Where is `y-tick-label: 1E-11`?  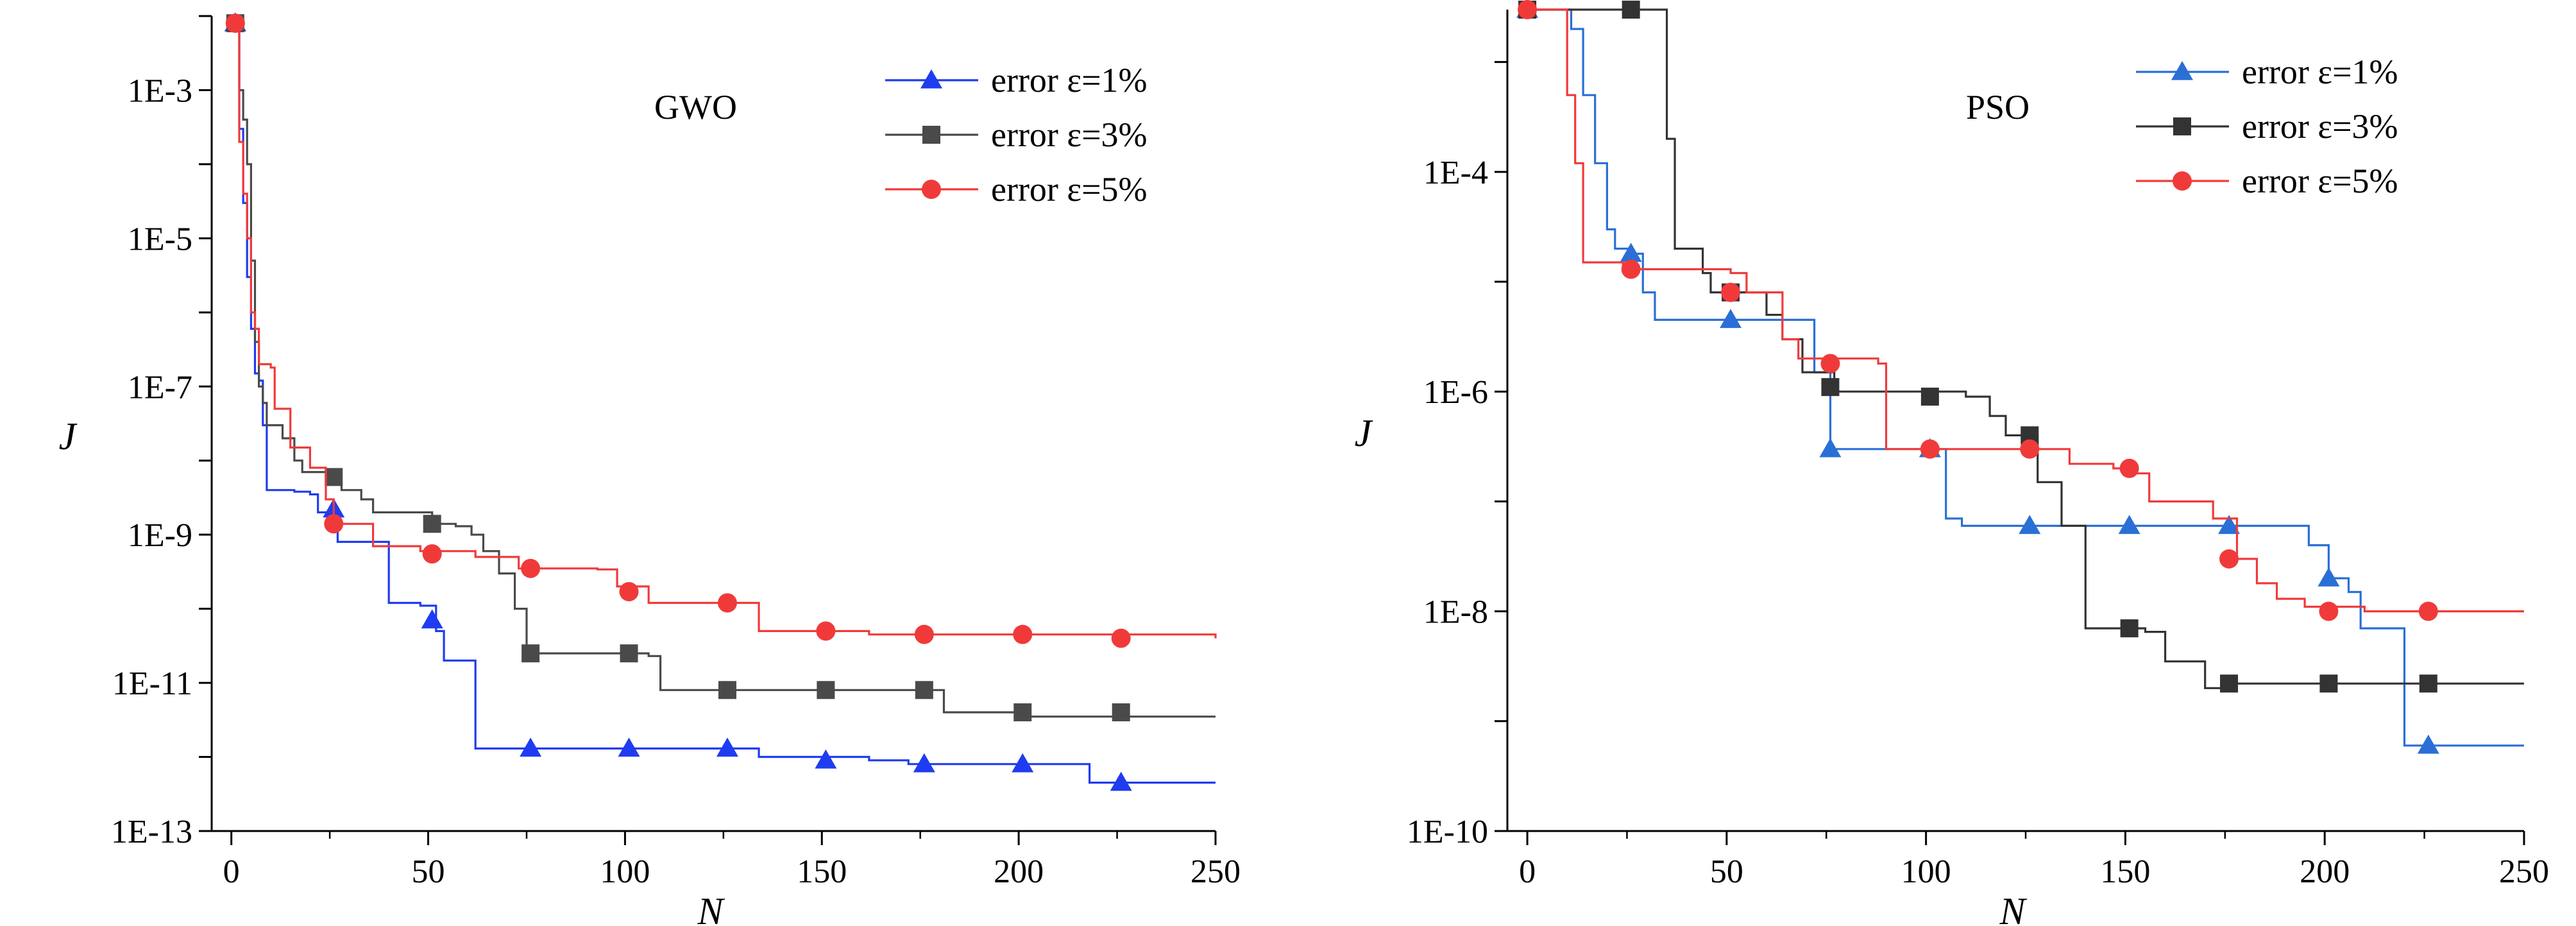
y-tick-label: 1E-11 is located at coordinates (152, 683).